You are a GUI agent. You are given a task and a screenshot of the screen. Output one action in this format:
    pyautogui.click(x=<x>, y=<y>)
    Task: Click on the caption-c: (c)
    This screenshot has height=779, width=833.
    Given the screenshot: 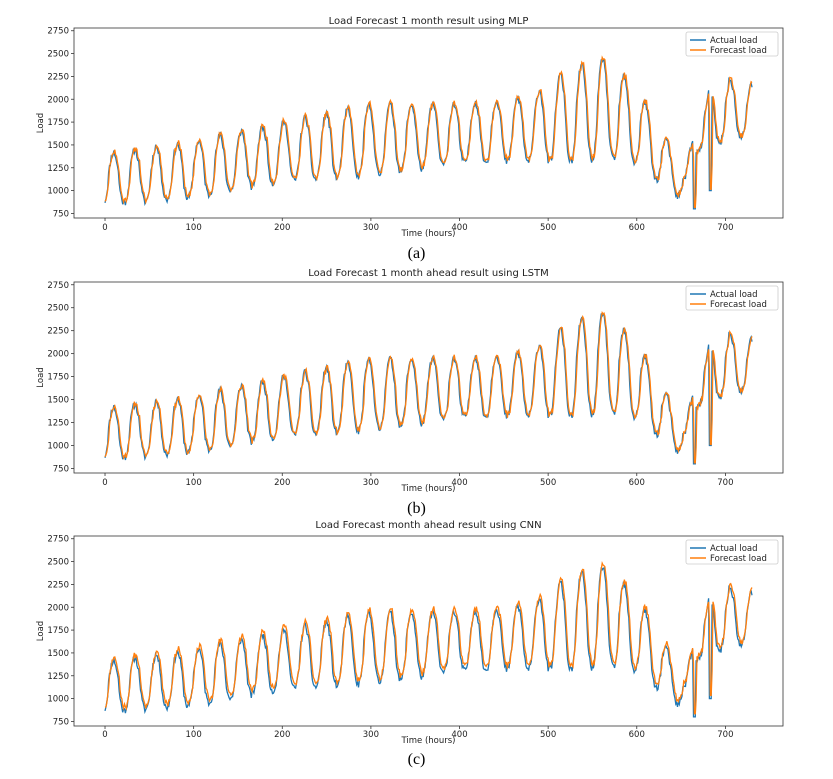 What is the action you would take?
    pyautogui.click(x=416, y=759)
    